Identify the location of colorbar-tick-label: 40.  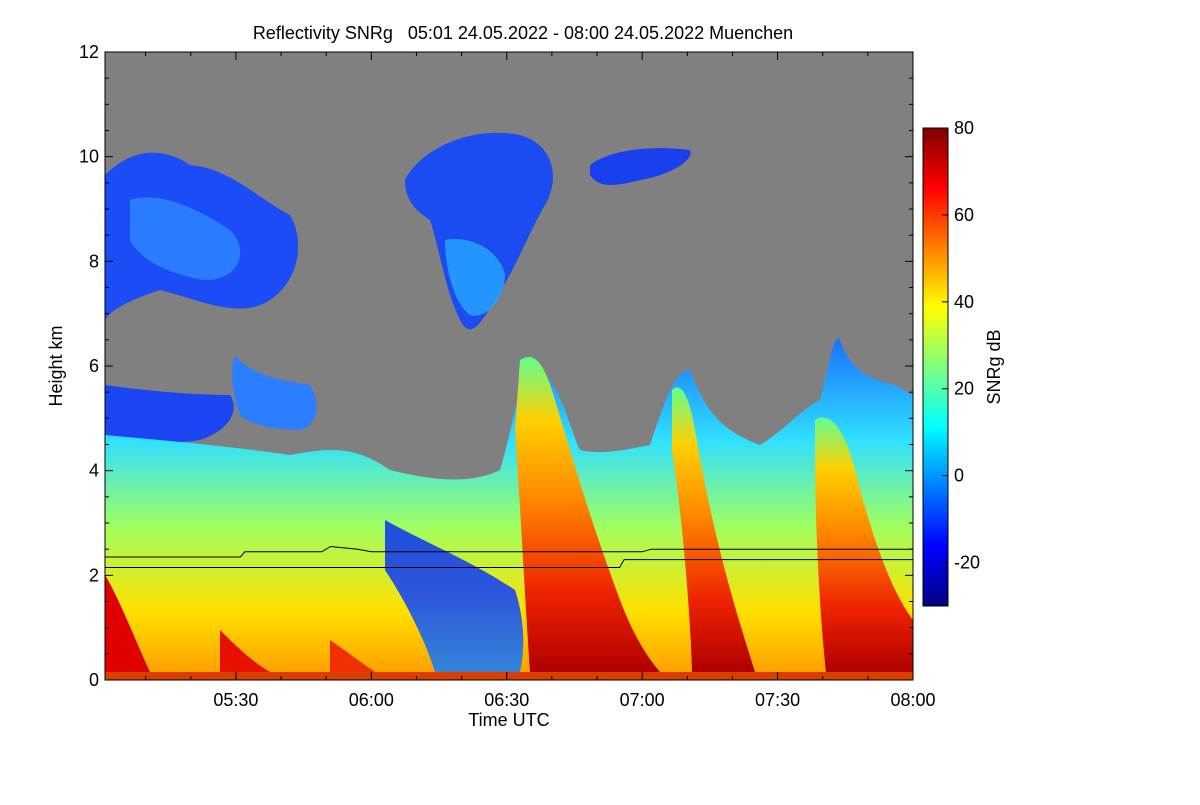
(964, 302).